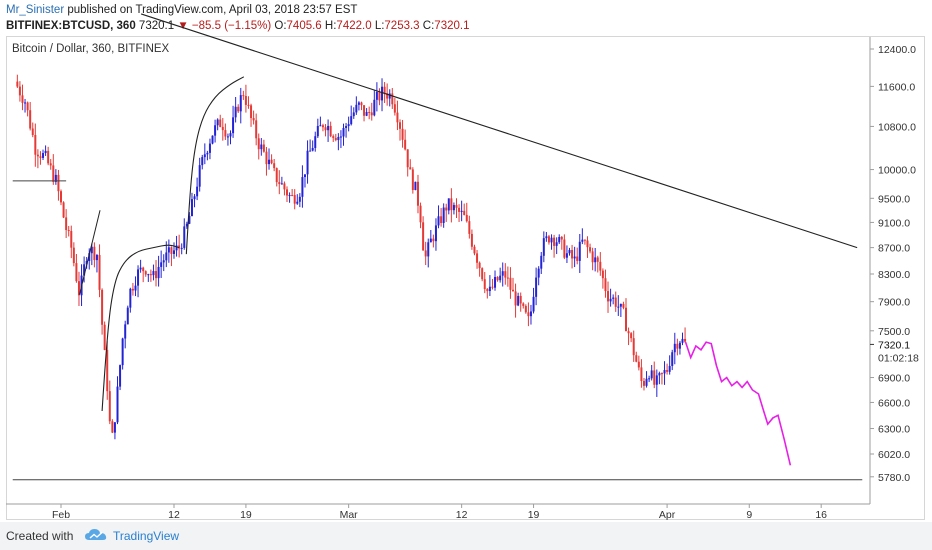  What do you see at coordinates (304, 26) in the screenshot?
I see `open-value: 7405.6` at bounding box center [304, 26].